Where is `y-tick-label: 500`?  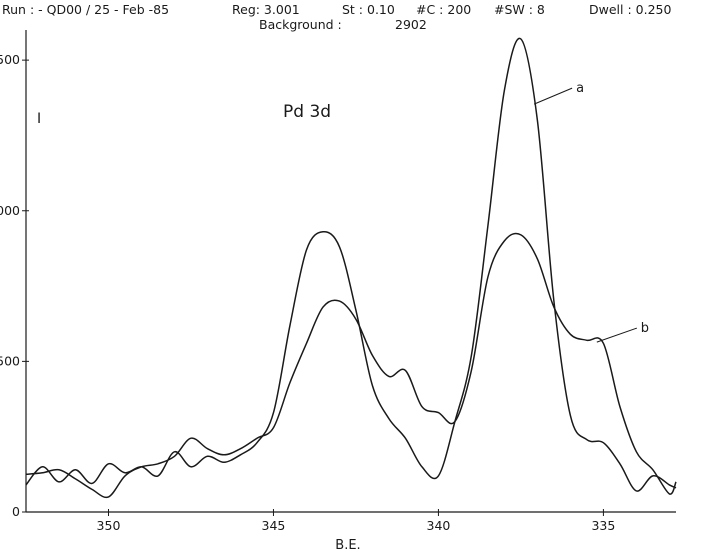 y-tick-label: 500 is located at coordinates (10, 360).